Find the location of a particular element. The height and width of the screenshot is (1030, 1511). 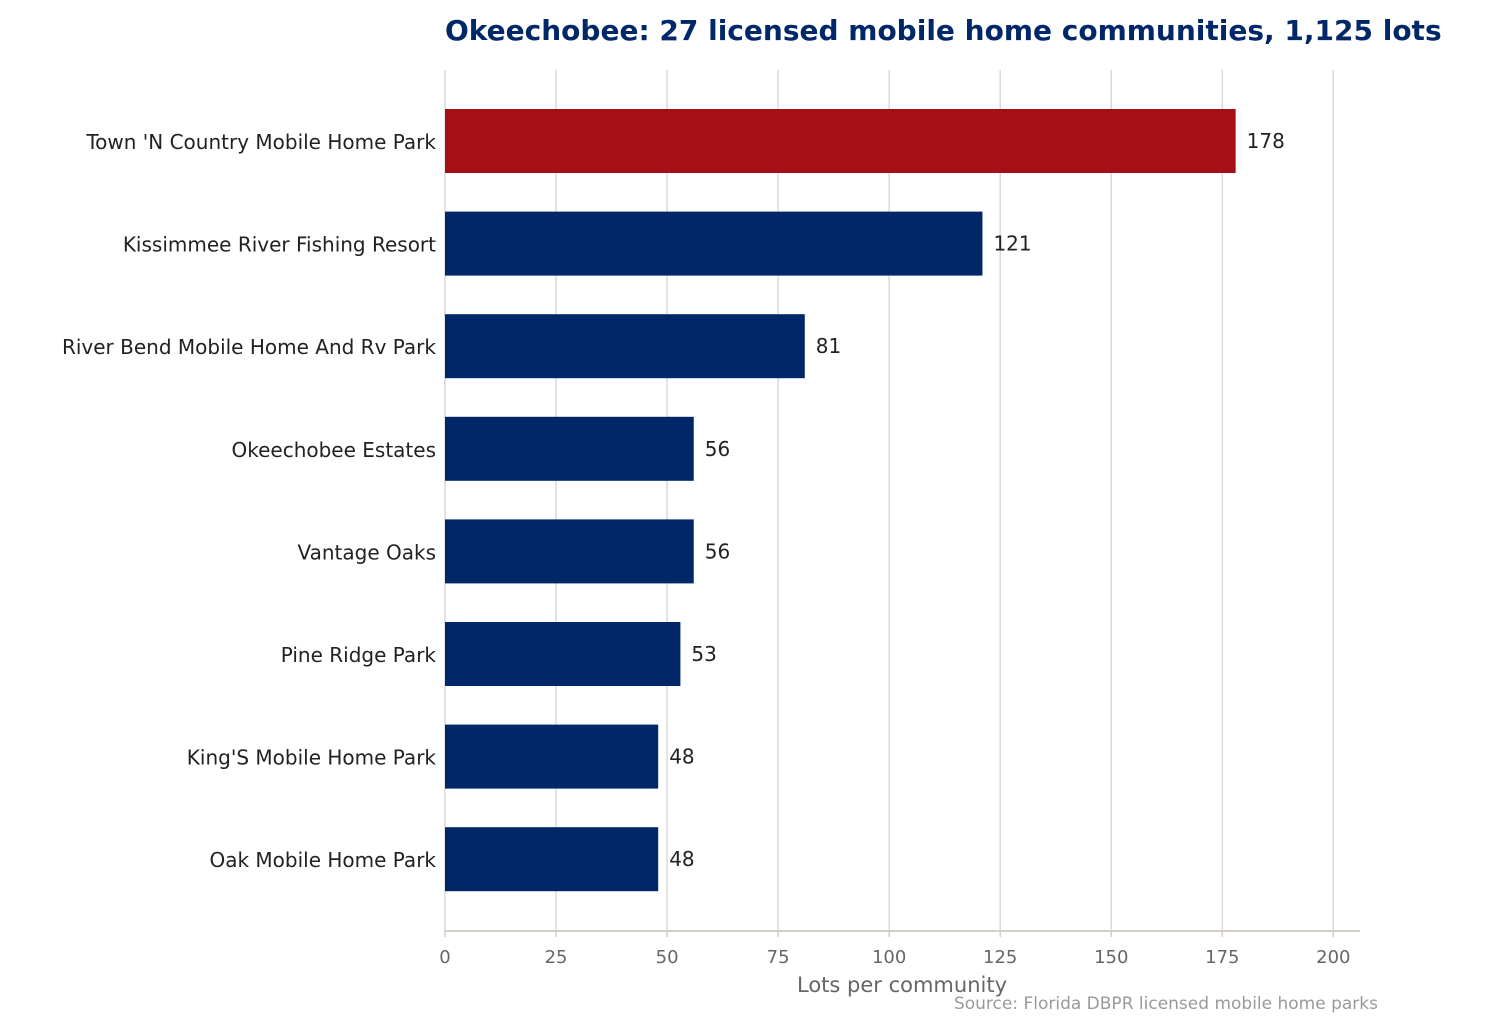

x-axis-title: Lots per community is located at coordinates (902, 985).